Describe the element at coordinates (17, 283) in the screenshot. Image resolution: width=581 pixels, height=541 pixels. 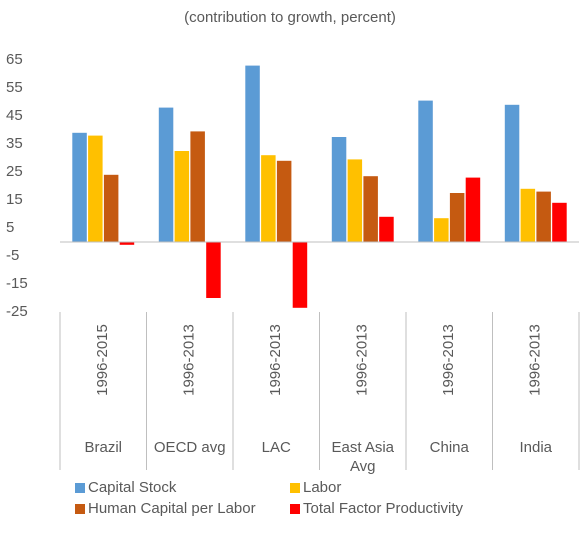
I see `y-tick-label: -15` at that location.